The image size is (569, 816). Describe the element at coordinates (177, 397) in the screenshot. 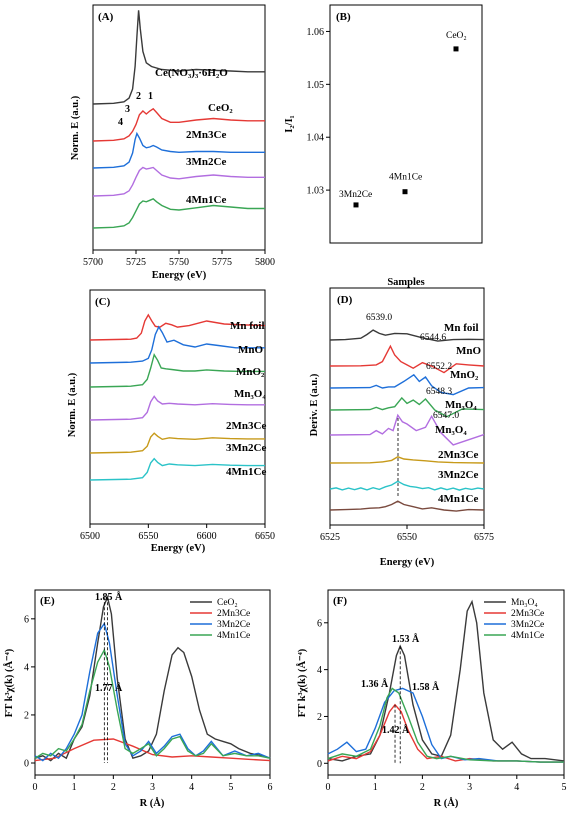

I see `panel-c-curves` at that location.